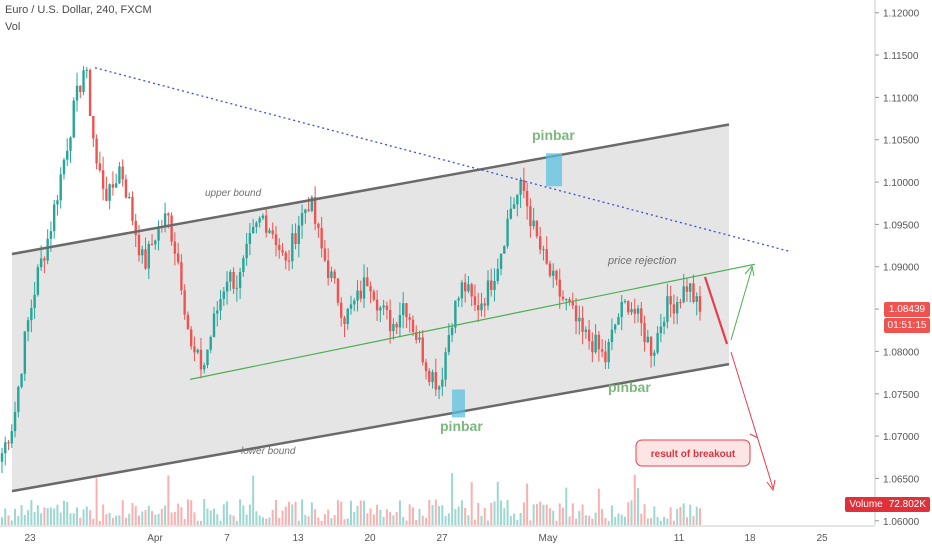 The image size is (932, 550). What do you see at coordinates (901, 98) in the screenshot?
I see `price-tick-label: 1.11000` at bounding box center [901, 98].